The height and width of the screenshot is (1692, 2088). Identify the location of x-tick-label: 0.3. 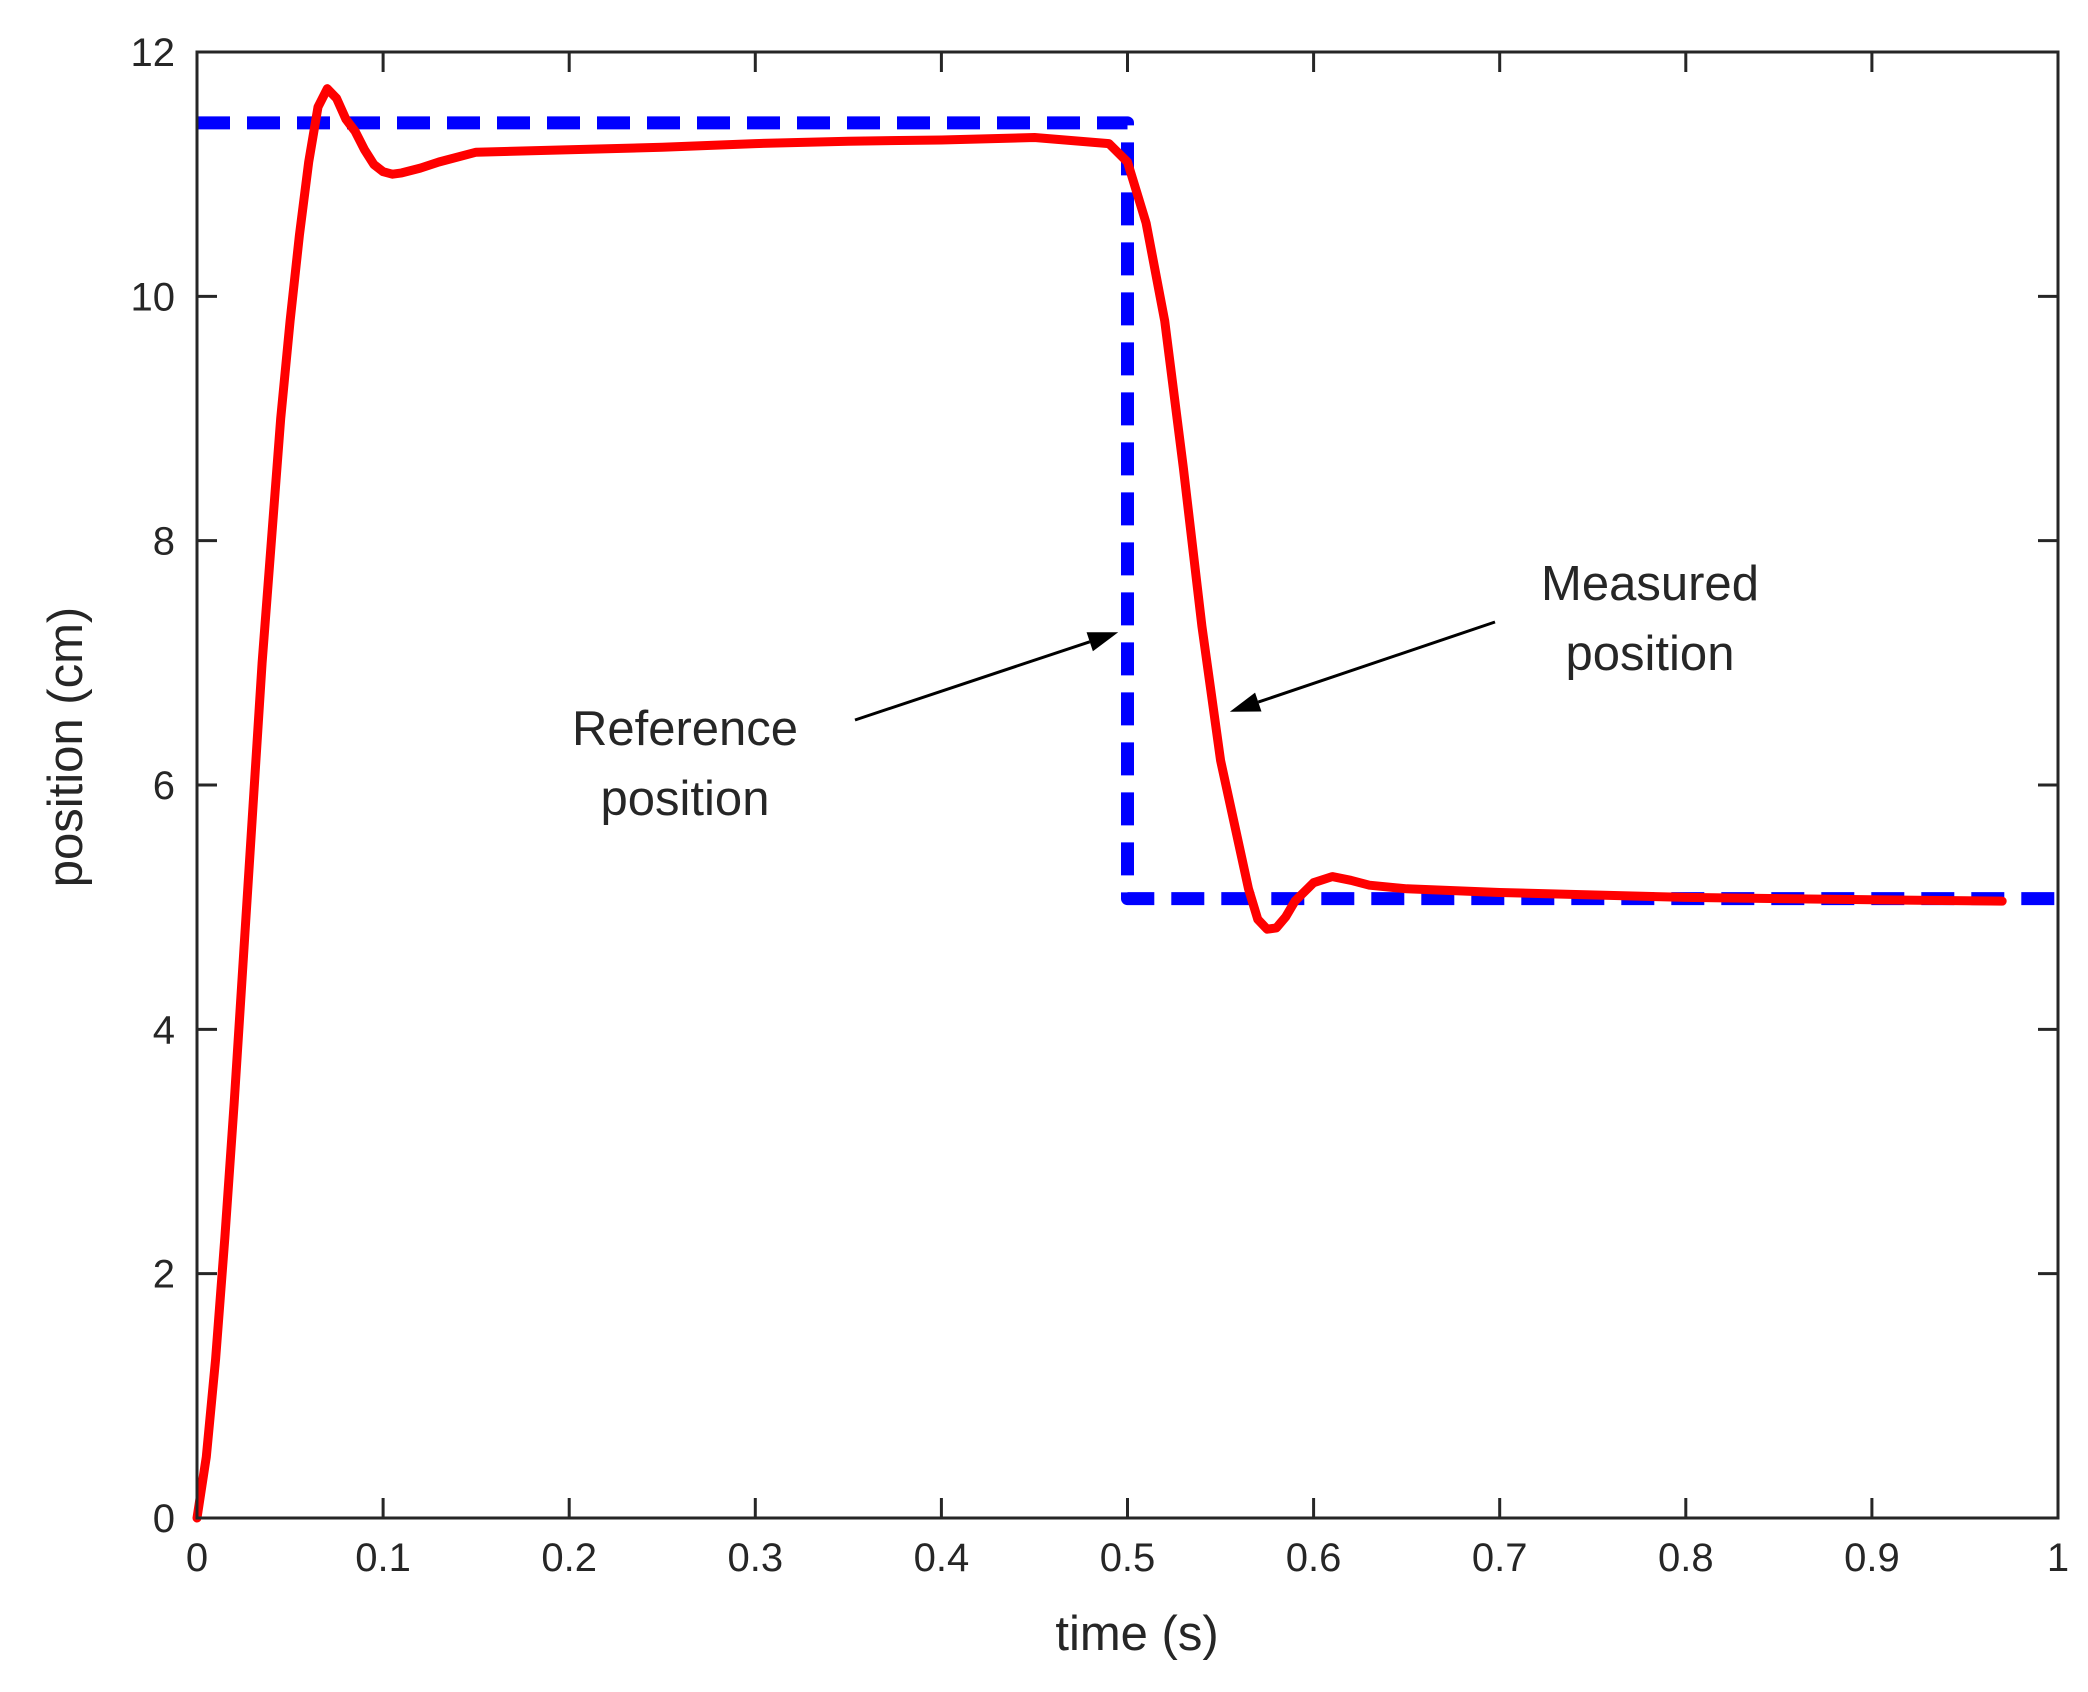
(755, 1558).